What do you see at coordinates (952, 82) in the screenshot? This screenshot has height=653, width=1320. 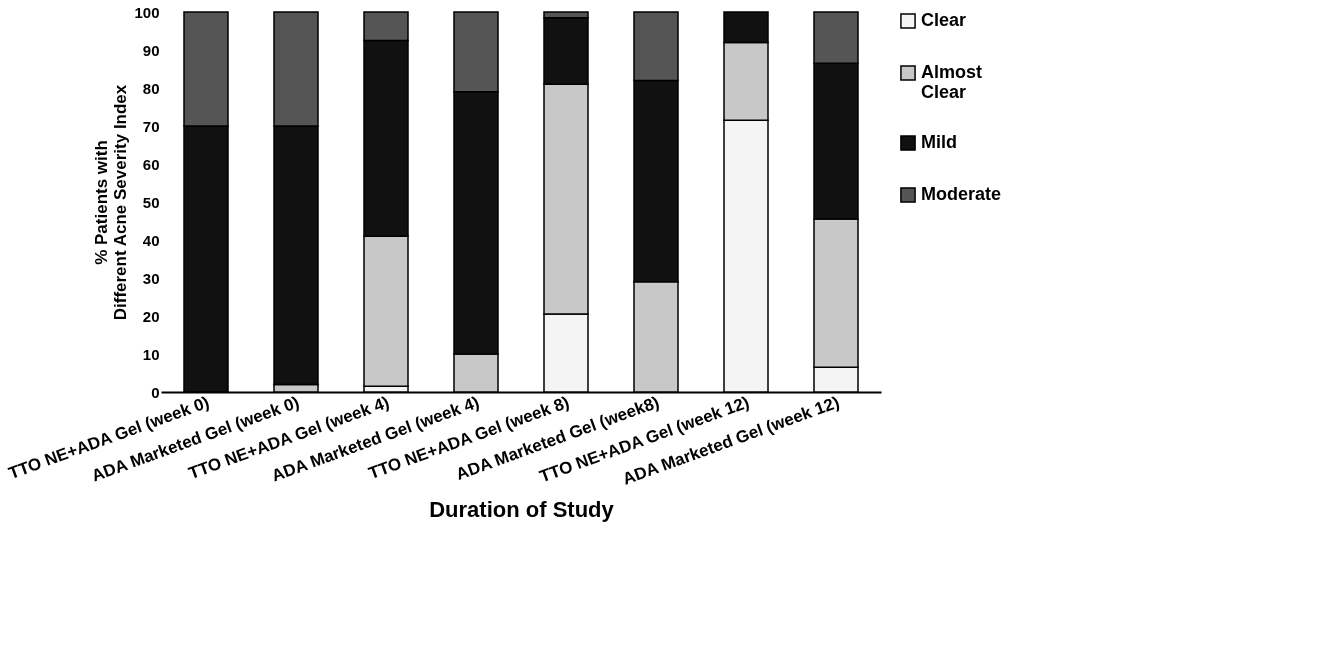 I see `legend-label: Almost Clear` at bounding box center [952, 82].